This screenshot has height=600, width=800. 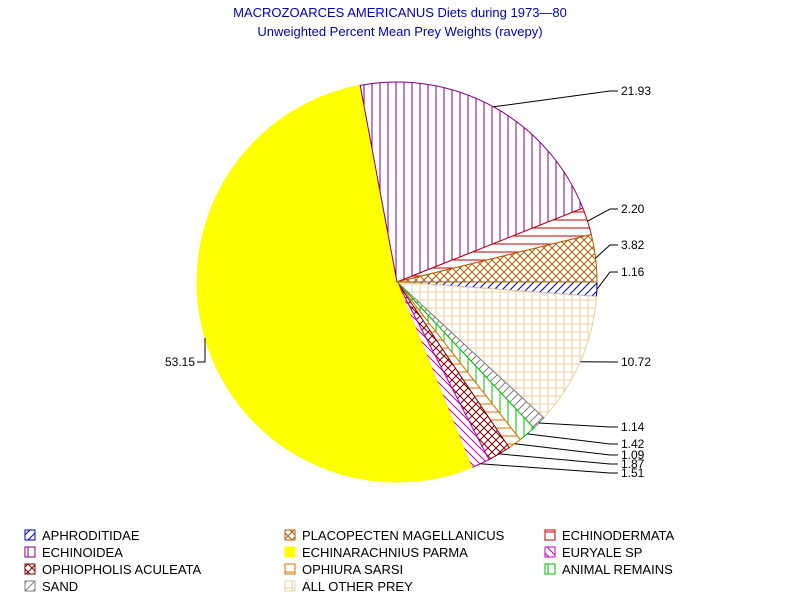 What do you see at coordinates (555, 99) in the screenshot?
I see `leader-line-echinoidea` at bounding box center [555, 99].